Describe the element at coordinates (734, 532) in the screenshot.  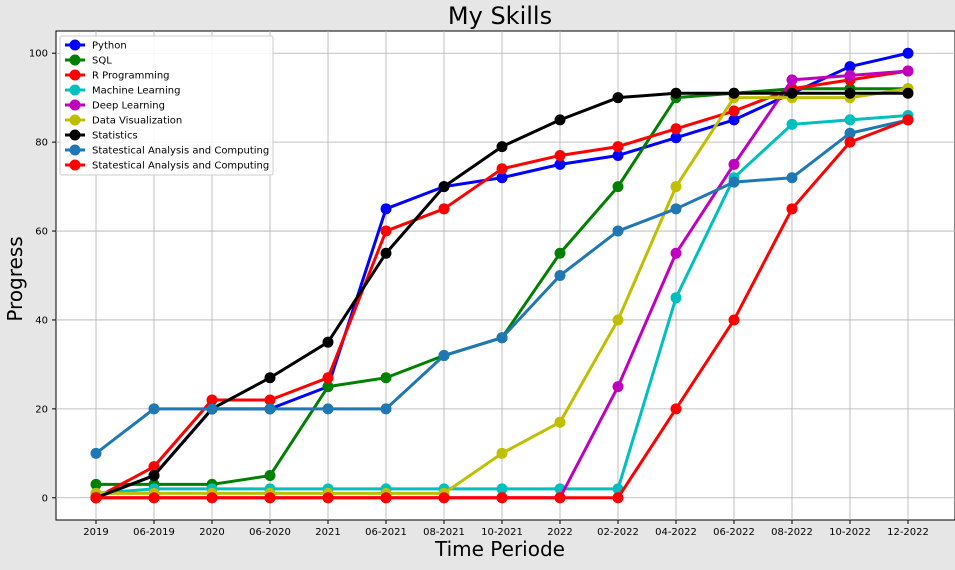
I see `x-tick-label: 06-2022` at that location.